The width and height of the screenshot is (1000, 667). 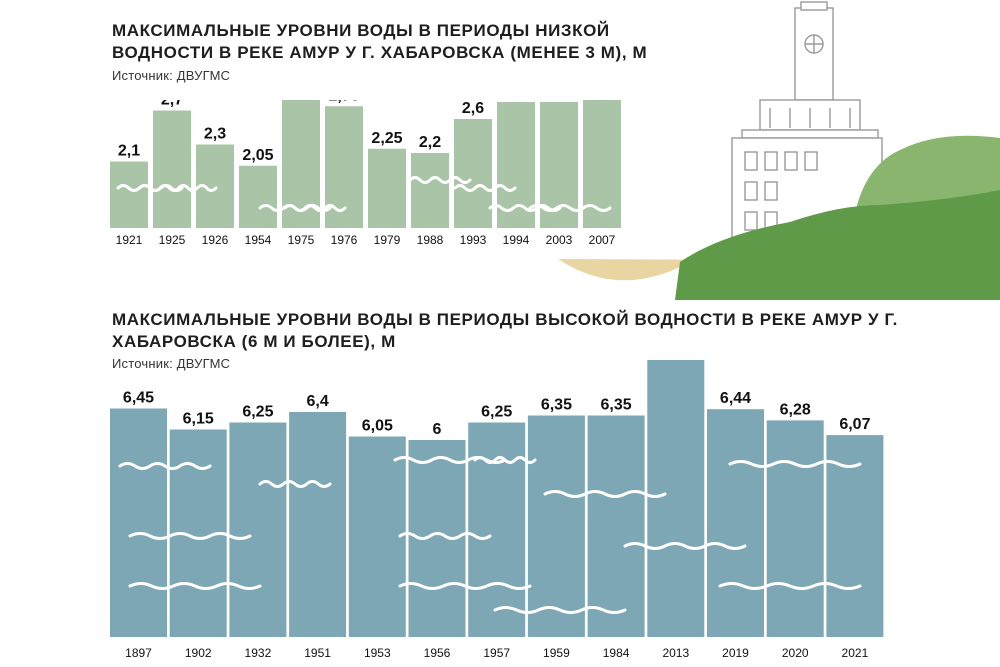 What do you see at coordinates (172, 240) in the screenshot?
I see `tick-label-1925: 1925` at bounding box center [172, 240].